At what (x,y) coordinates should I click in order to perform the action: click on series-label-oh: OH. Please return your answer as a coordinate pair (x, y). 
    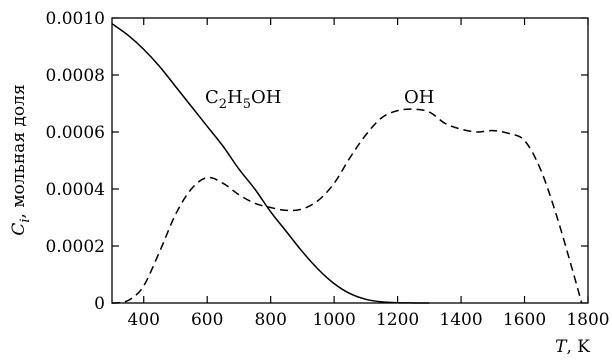
    Looking at the image, I should click on (419, 97).